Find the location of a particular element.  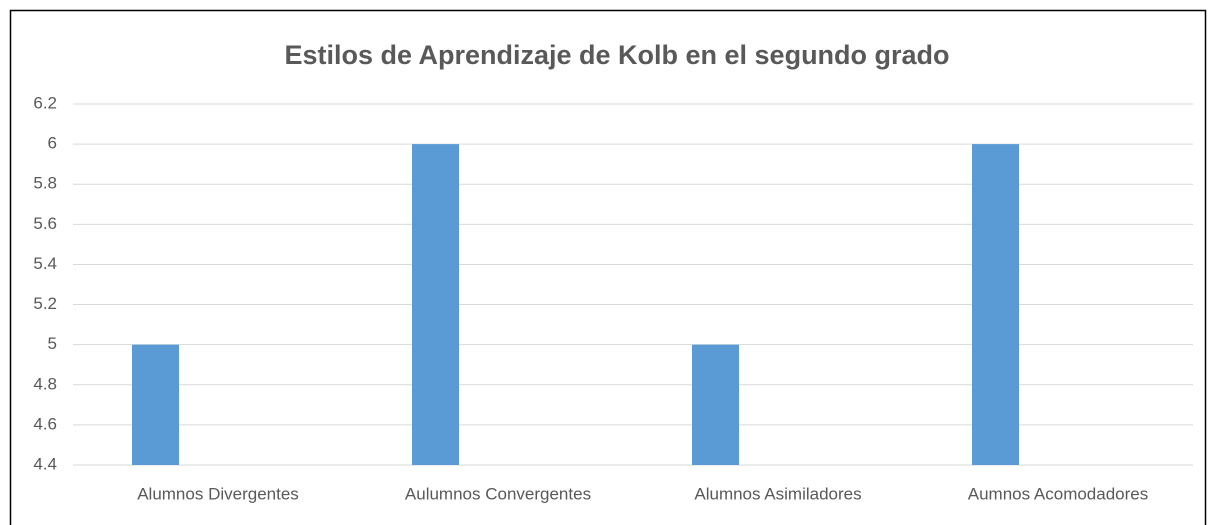

y-tick-label: 5 is located at coordinates (52, 343).